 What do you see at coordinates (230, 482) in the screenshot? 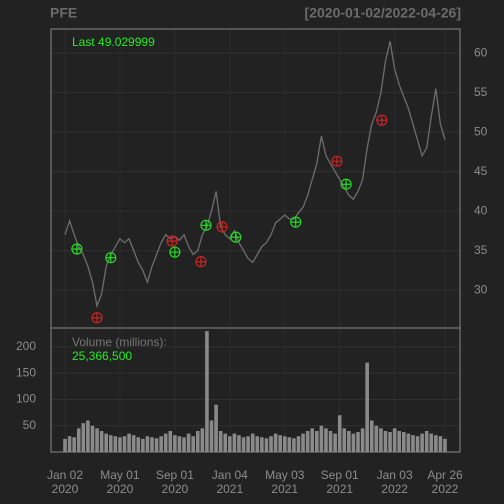
I see `x-tick-label: Jan 04 2021` at bounding box center [230, 482].